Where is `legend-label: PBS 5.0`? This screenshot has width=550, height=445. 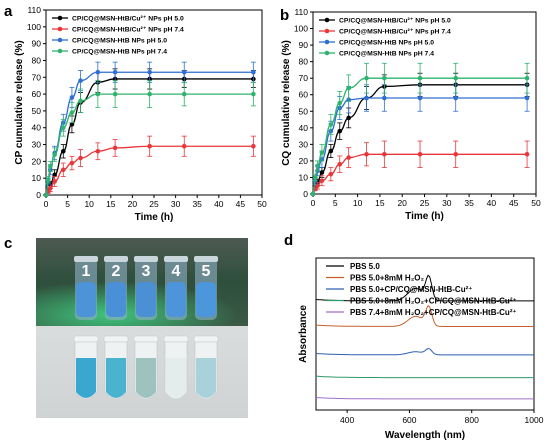 legend-label: PBS 5.0 is located at coordinates (365, 266).